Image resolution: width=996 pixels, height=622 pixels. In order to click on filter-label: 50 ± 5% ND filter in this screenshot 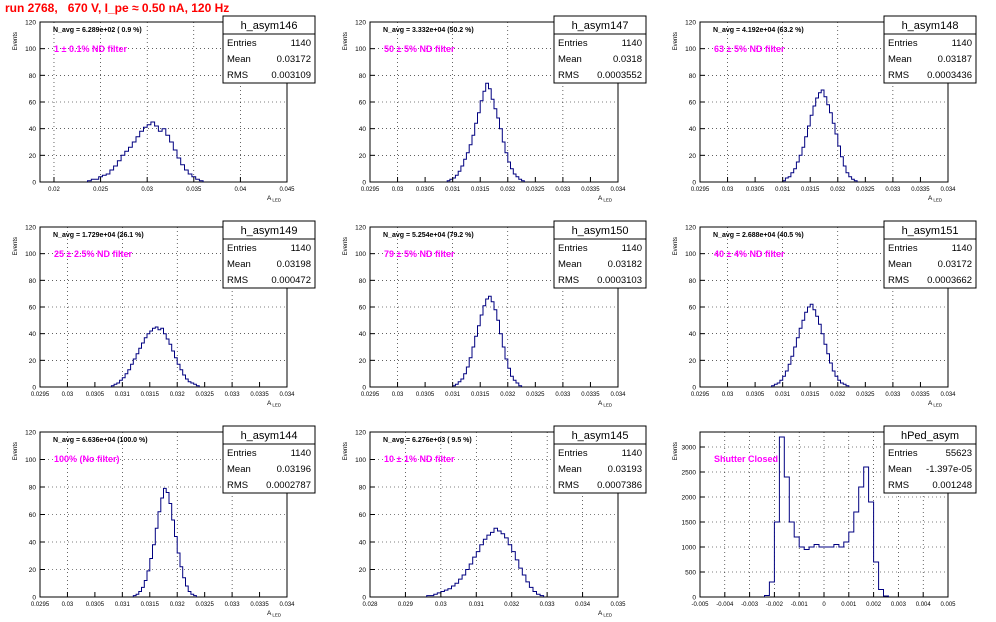, I will do `click(419, 49)`.